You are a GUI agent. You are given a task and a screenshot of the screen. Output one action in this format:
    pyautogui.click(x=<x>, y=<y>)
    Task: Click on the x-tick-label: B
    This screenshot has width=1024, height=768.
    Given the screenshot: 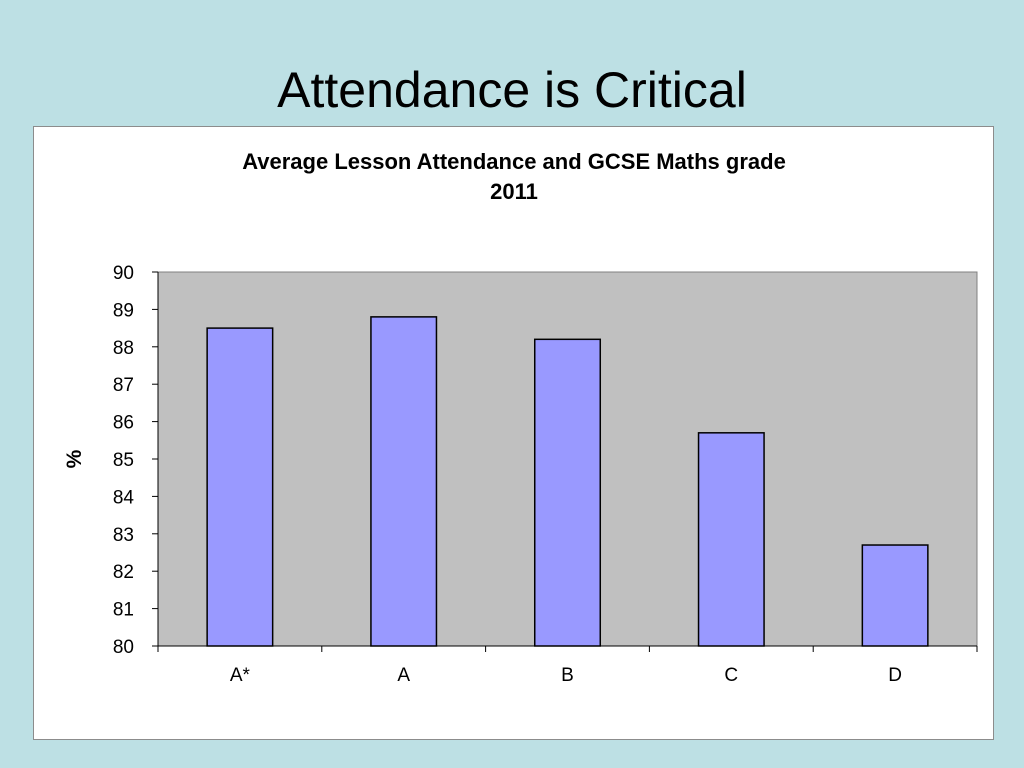 What is the action you would take?
    pyautogui.click(x=567, y=675)
    